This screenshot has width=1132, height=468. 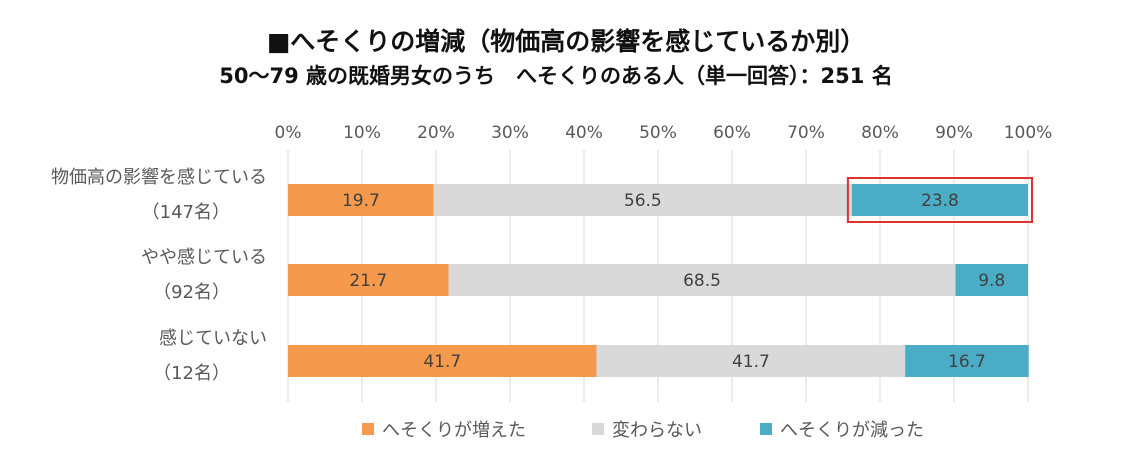 I want to click on data-label: 56.5, so click(x=643, y=201).